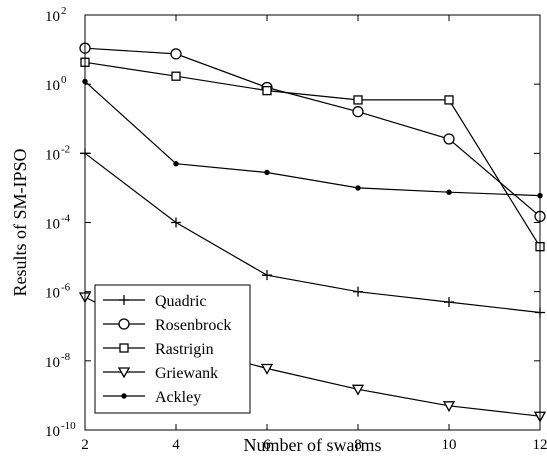  Describe the element at coordinates (176, 445) in the screenshot. I see `x-tick-label: 4` at that location.